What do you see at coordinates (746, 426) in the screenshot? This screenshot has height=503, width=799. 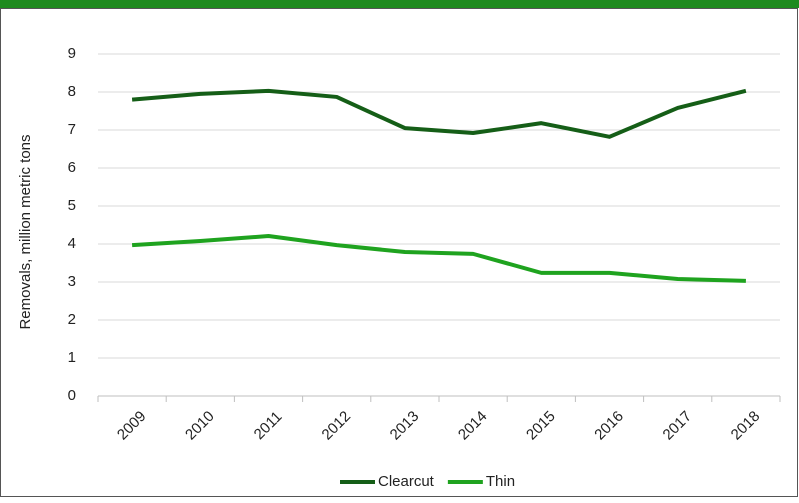 I see `x-tick-label: 2018` at bounding box center [746, 426].